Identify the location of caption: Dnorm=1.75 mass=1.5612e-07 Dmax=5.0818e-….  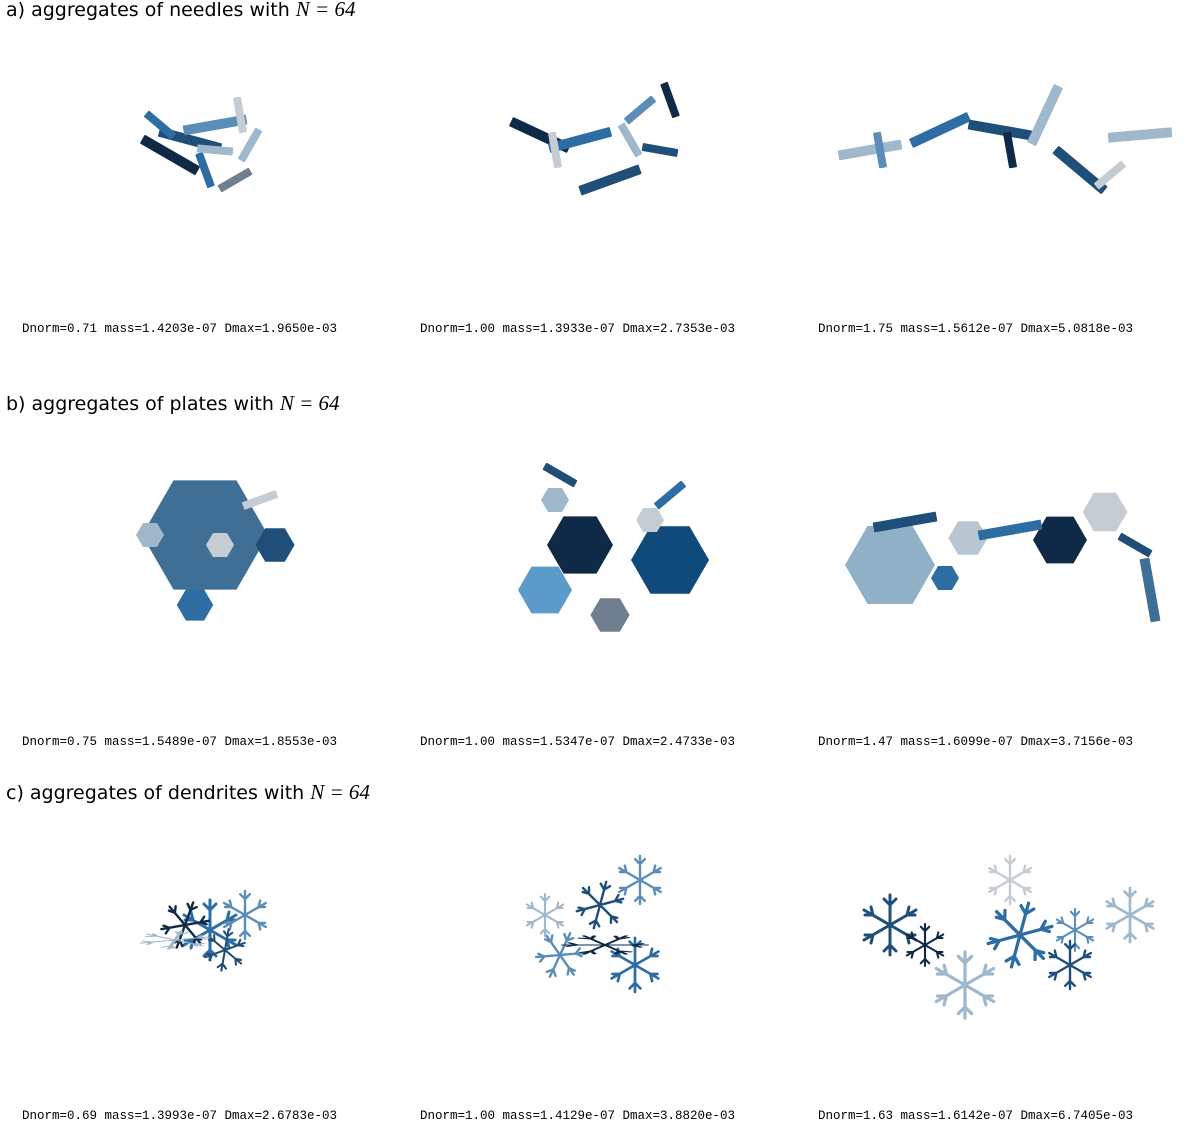
(975, 329).